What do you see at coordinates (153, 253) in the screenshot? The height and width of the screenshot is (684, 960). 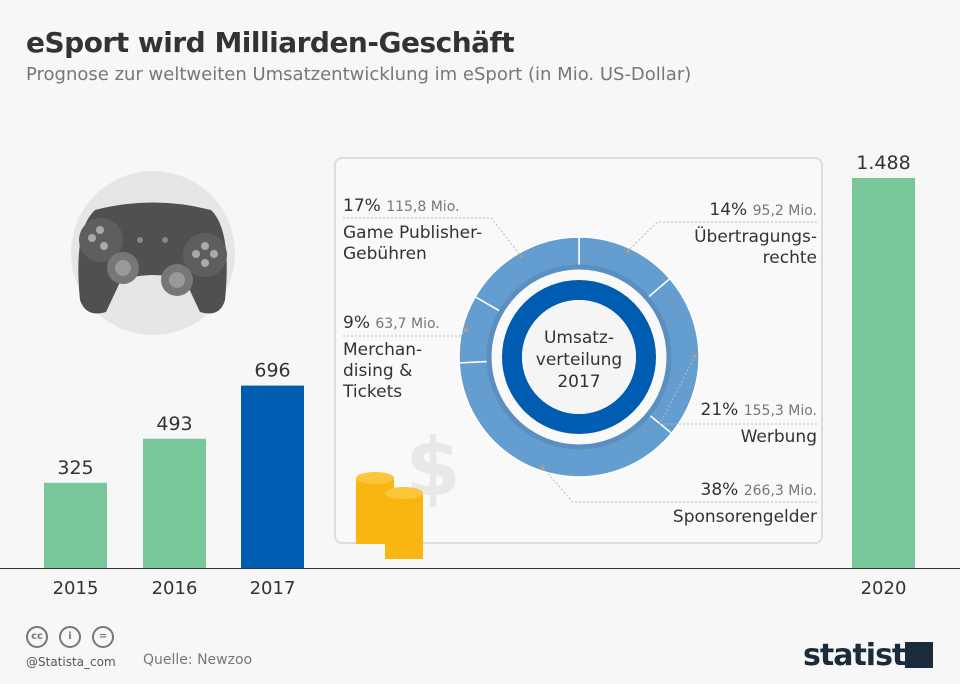 I see `gamepad-icon` at bounding box center [153, 253].